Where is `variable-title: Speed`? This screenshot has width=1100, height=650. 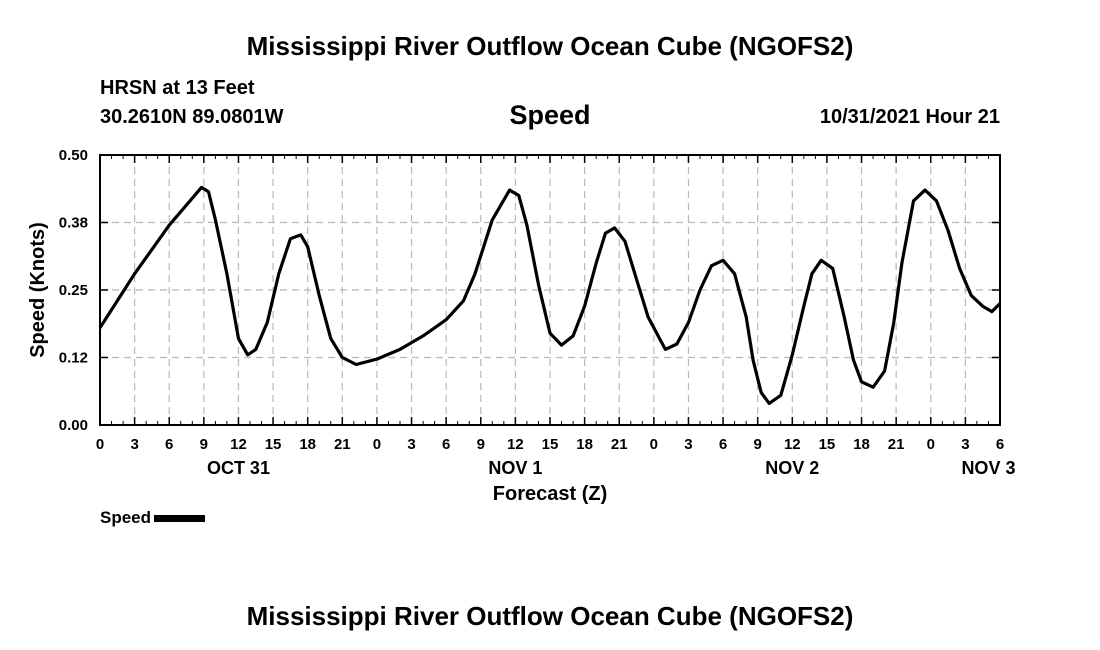 variable-title: Speed is located at coordinates (550, 115).